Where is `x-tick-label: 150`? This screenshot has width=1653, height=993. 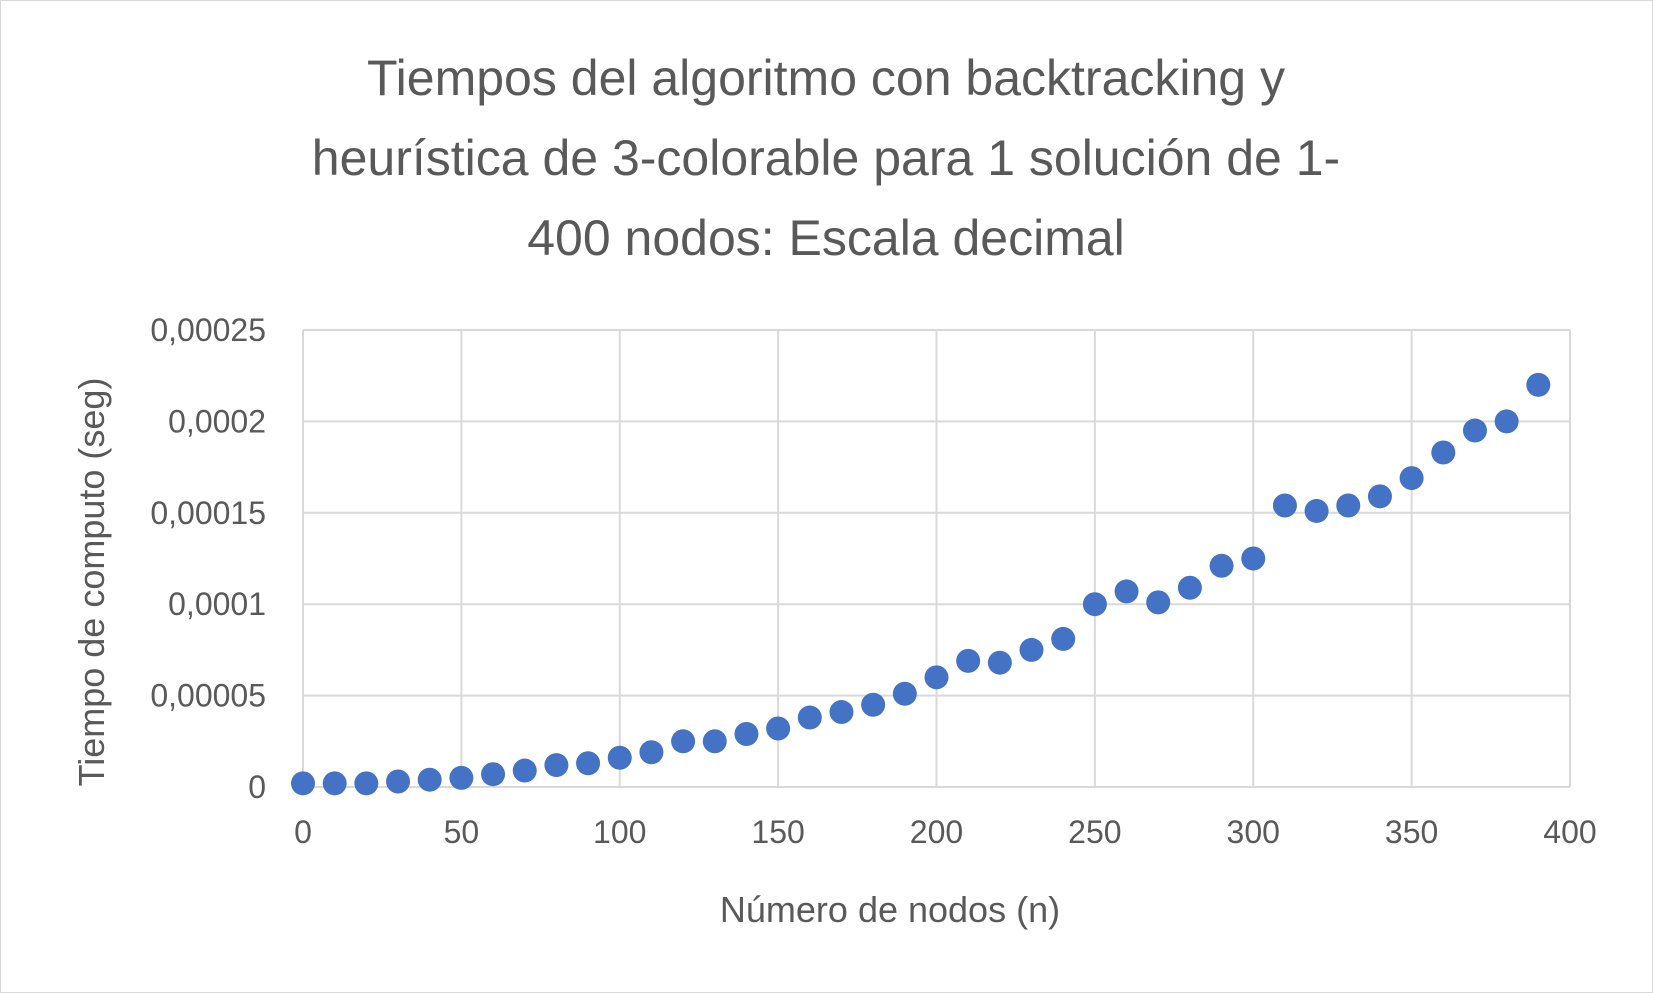 x-tick-label: 150 is located at coordinates (777, 832).